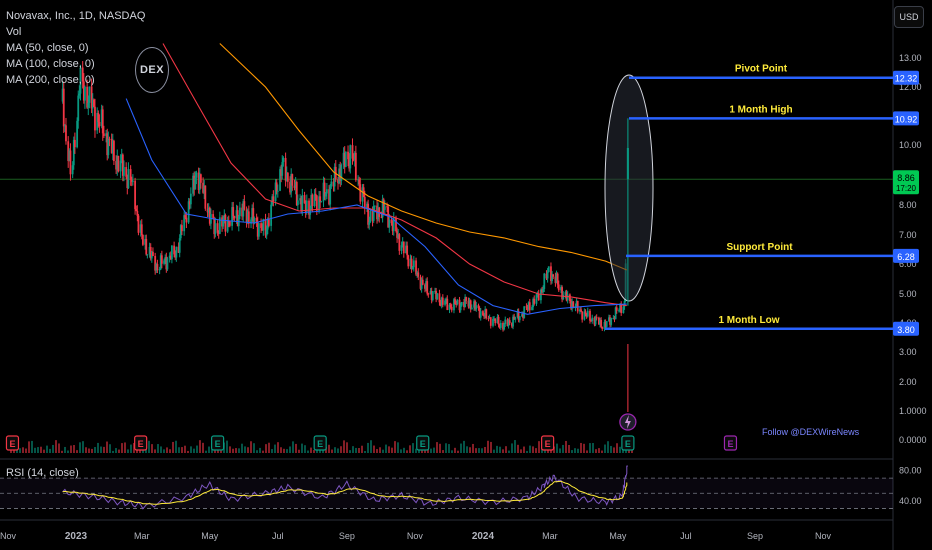 The height and width of the screenshot is (550, 932). I want to click on legend-vol: Vol, so click(14, 32).